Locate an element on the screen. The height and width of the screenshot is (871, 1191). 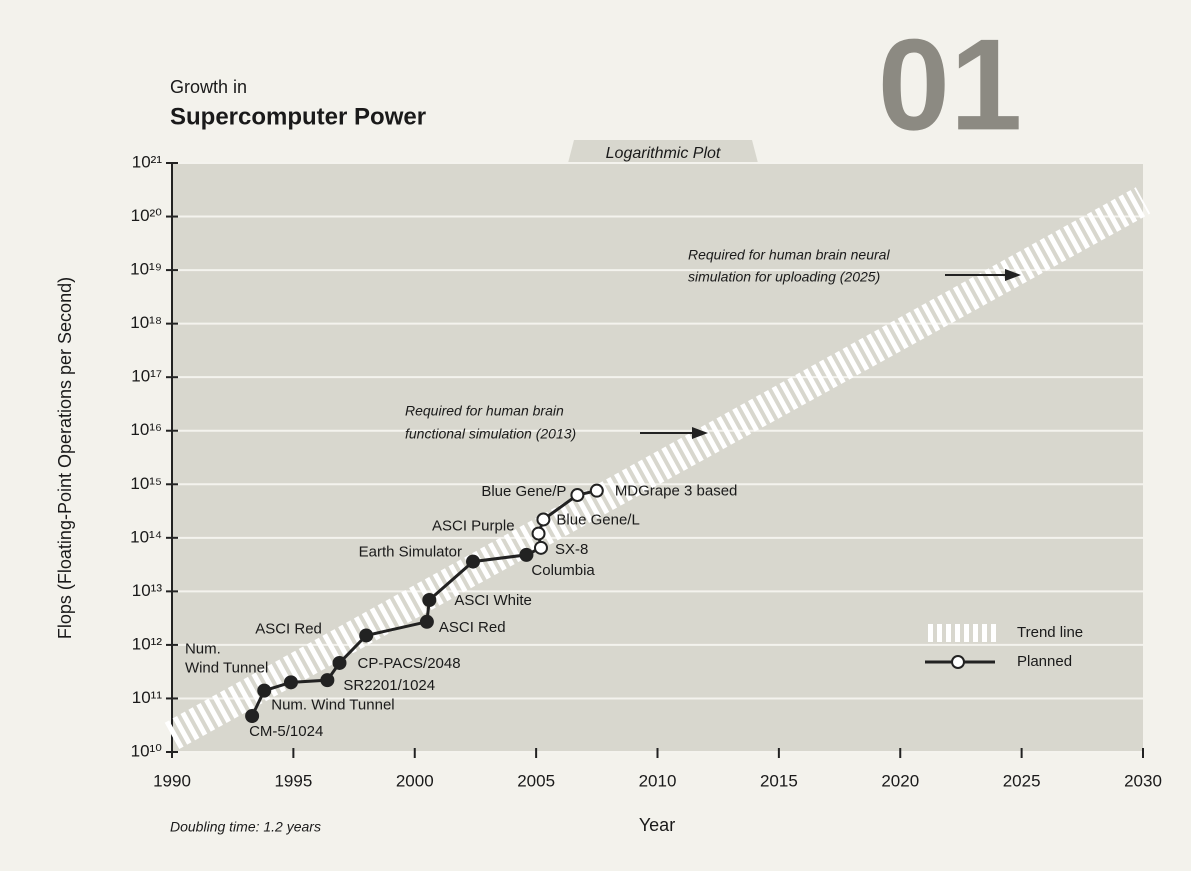
y-tick-label: 10¹⁹ is located at coordinates (146, 269).